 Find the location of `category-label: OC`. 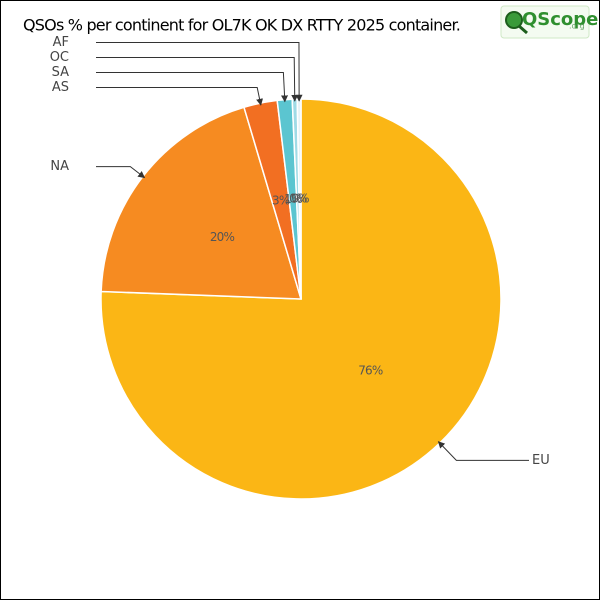

category-label: OC is located at coordinates (59, 57).